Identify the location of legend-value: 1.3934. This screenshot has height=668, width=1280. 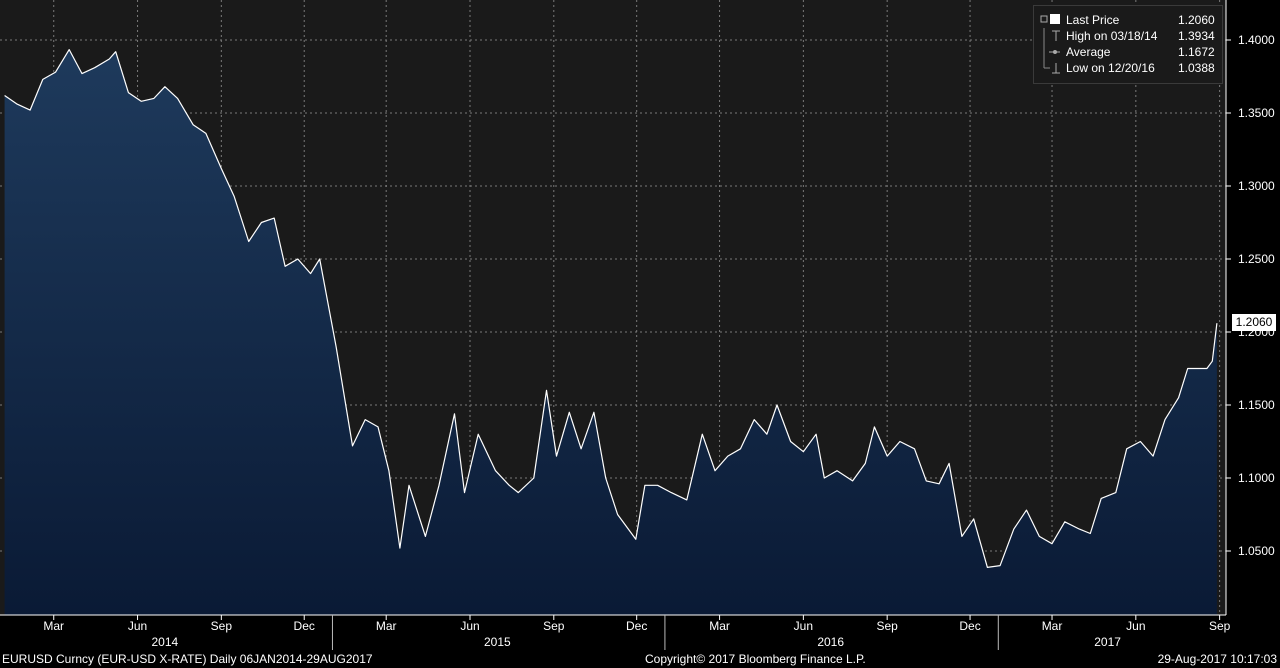
(1196, 36).